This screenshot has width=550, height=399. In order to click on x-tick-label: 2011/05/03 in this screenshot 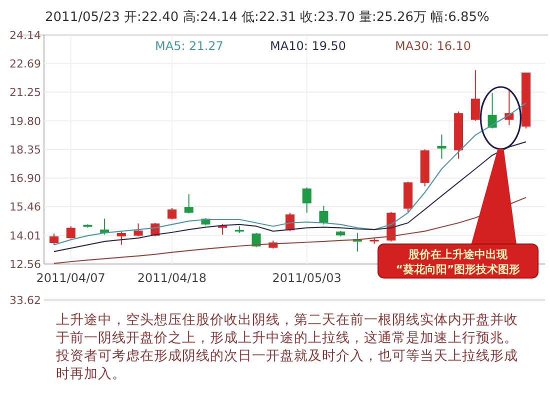, I will do `click(307, 278)`.